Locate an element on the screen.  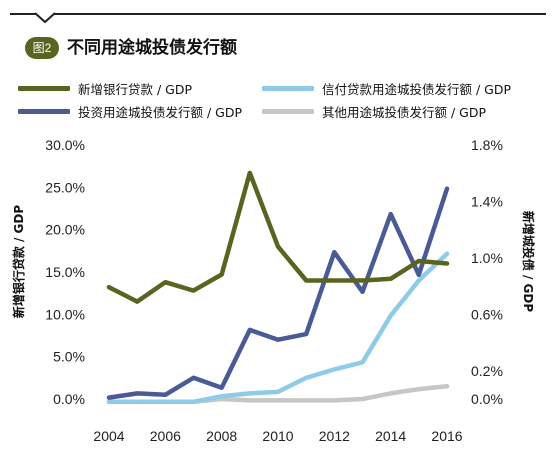
chart-title: 不同用途城投债发行额 is located at coordinates (152, 48).